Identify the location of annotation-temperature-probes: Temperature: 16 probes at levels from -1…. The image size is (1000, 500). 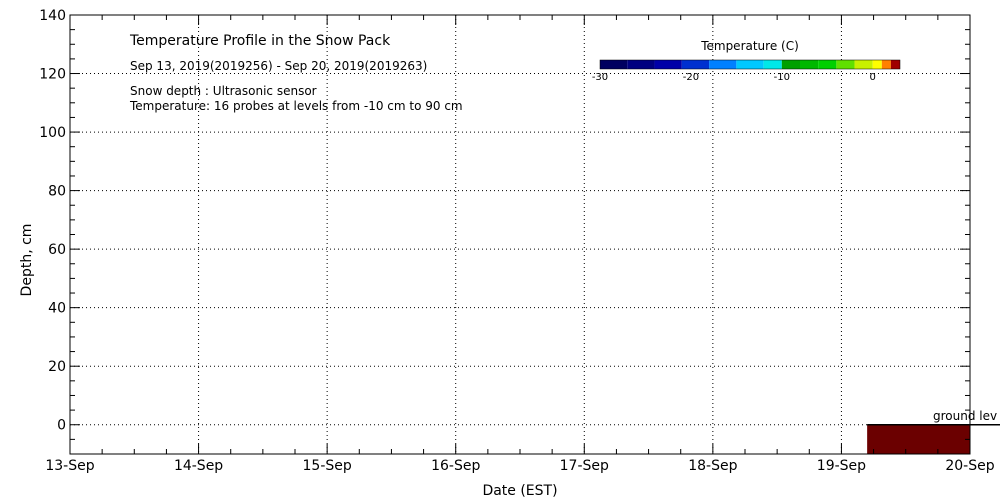
(296, 106).